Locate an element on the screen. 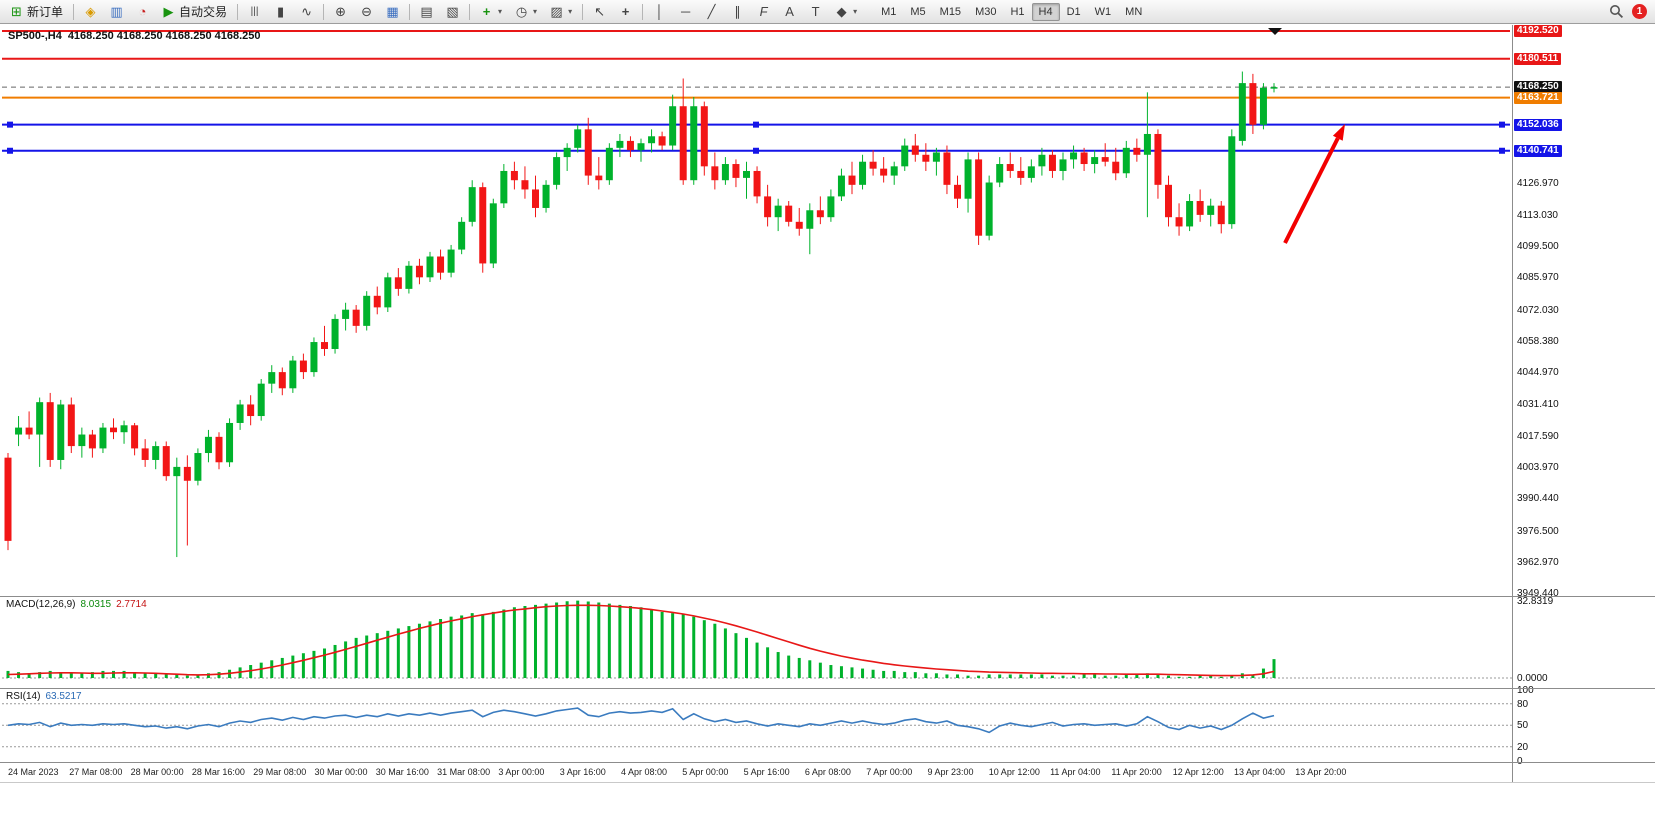 This screenshot has height=827, width=1655. macd-pane is located at coordinates (757, 642).